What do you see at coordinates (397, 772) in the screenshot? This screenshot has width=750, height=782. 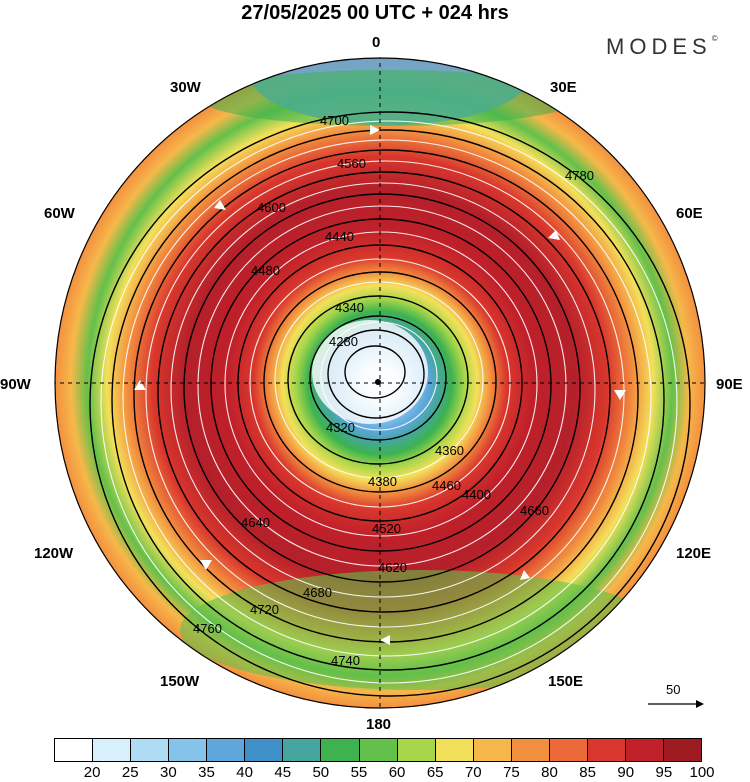 I see `colorbar-tick-label: 60` at bounding box center [397, 772].